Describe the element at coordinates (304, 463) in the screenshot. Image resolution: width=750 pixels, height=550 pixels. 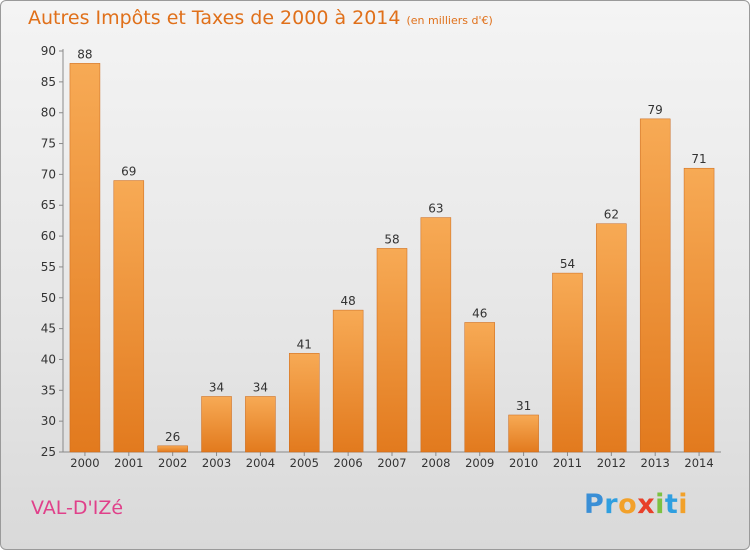
I see `x-tick-label: 2005` at that location.